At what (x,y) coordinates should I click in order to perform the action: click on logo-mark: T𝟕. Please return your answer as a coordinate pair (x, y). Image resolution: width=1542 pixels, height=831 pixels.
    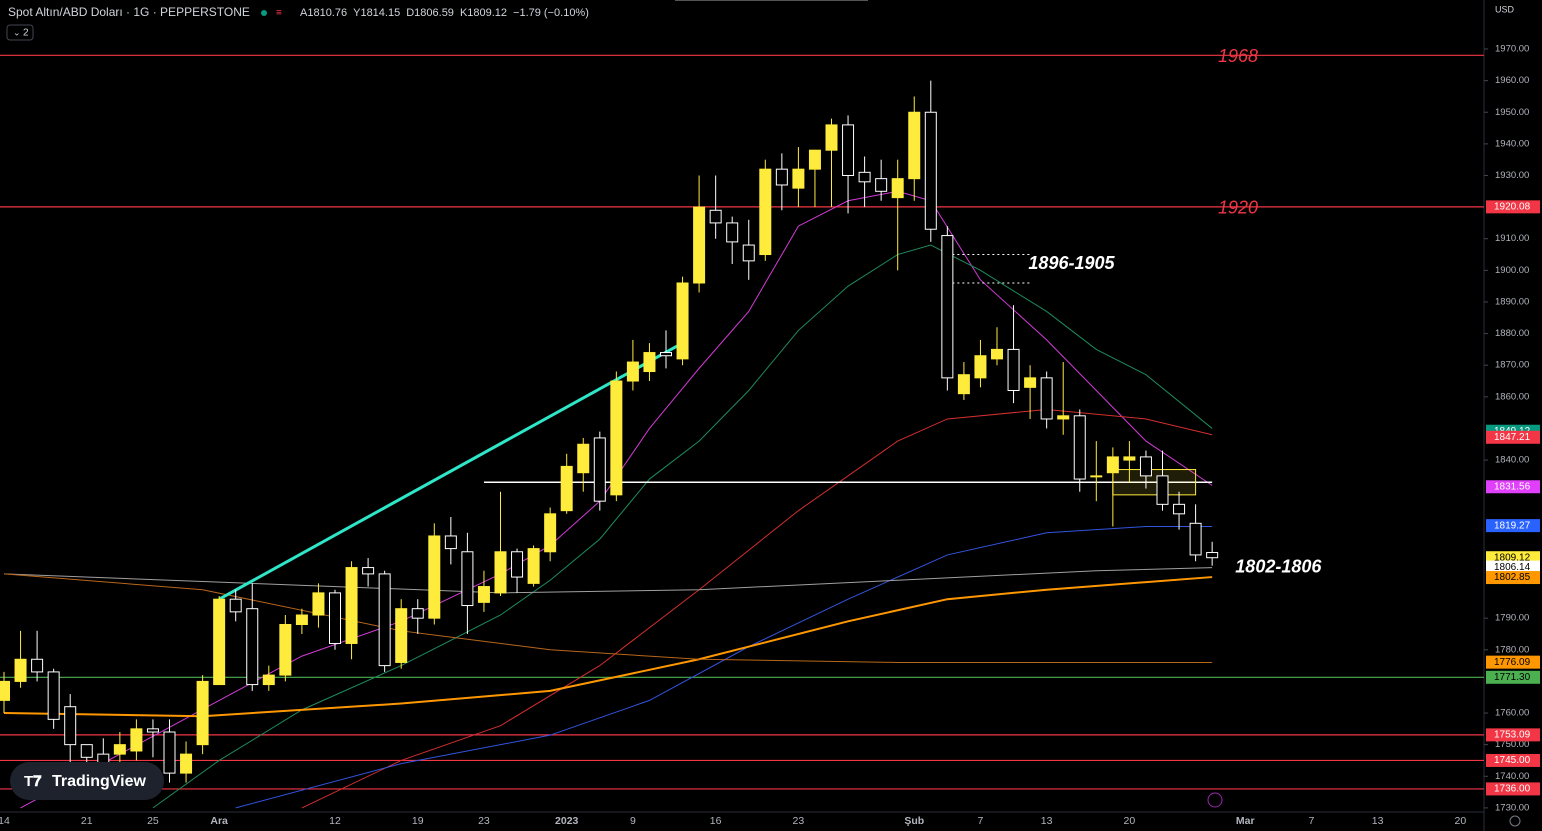
    Looking at the image, I should click on (33, 781).